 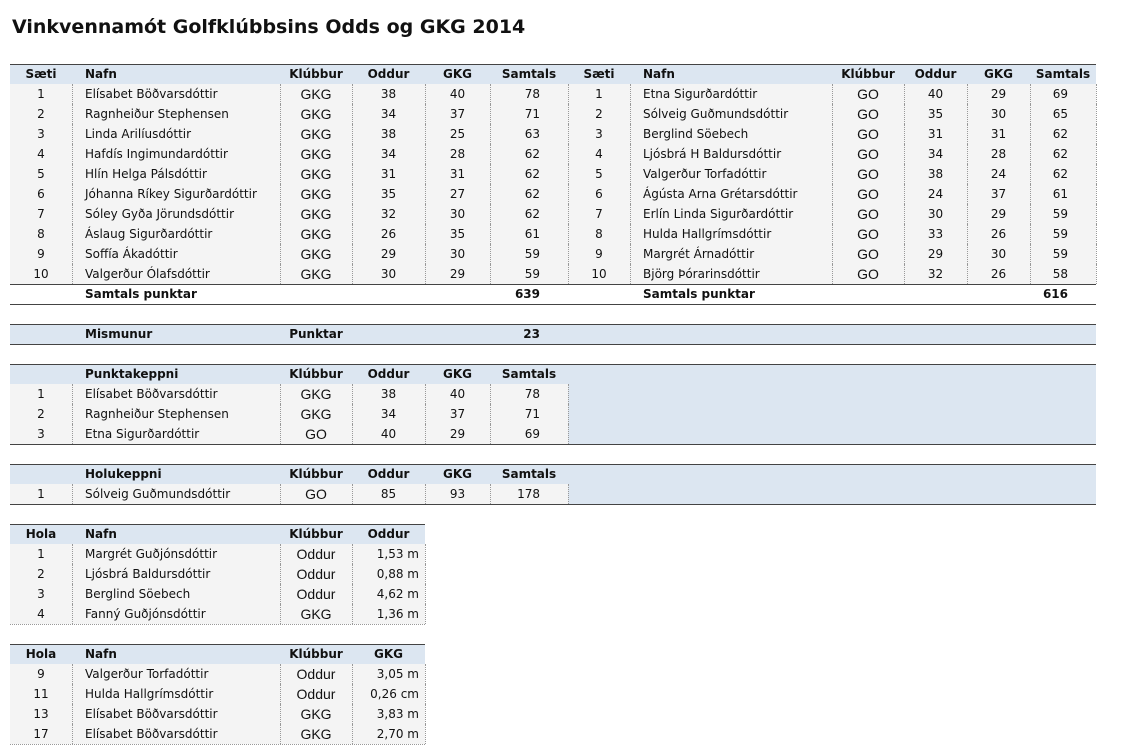 What do you see at coordinates (718, 214) in the screenshot?
I see `name: Erlín Linda Sigurðardóttir` at bounding box center [718, 214].